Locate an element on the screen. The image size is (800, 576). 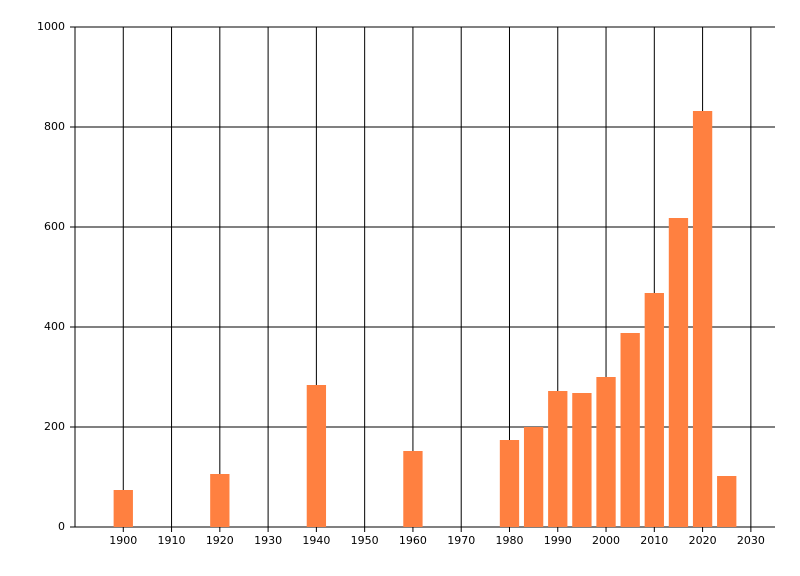
x-tick-label: 1940 is located at coordinates (316, 540).